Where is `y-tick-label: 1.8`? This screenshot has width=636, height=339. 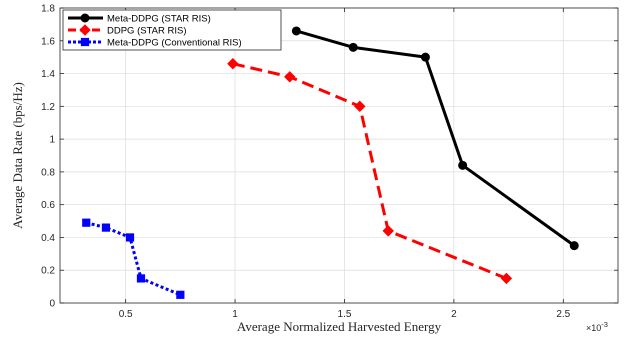
y-tick-label: 1.8 is located at coordinates (48, 9).